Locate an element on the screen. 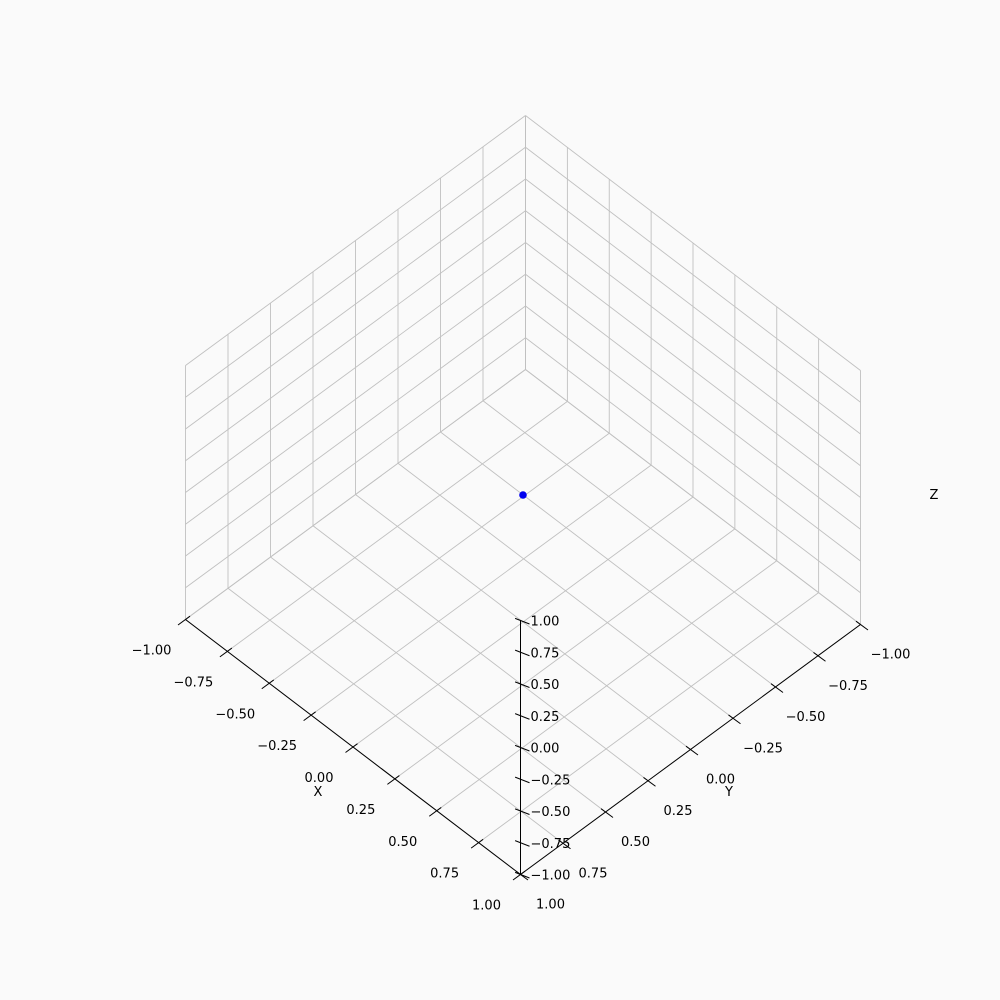 The width and height of the screenshot is (1000, 1000). z-tick-label: 0.25 is located at coordinates (545, 717).